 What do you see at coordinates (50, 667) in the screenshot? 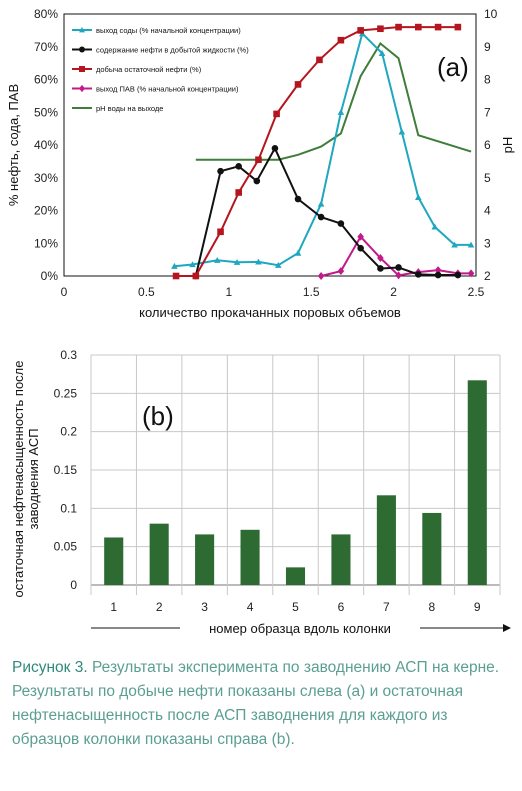
I see `caption-title: Рисунок 3.` at bounding box center [50, 667].